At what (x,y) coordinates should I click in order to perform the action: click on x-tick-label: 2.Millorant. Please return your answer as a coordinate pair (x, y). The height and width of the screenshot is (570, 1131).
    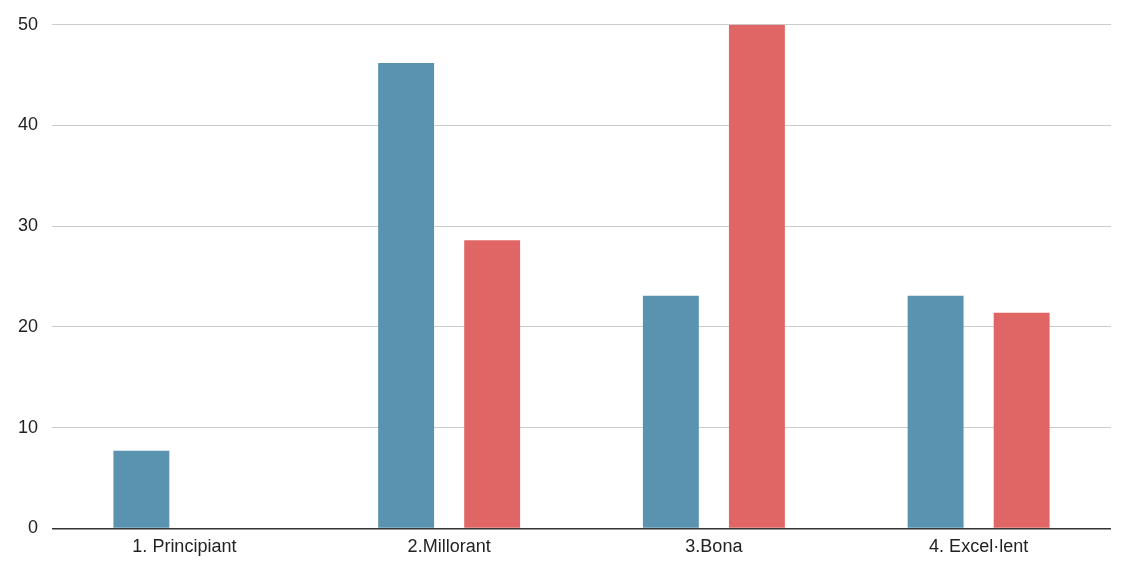
    Looking at the image, I should click on (449, 546).